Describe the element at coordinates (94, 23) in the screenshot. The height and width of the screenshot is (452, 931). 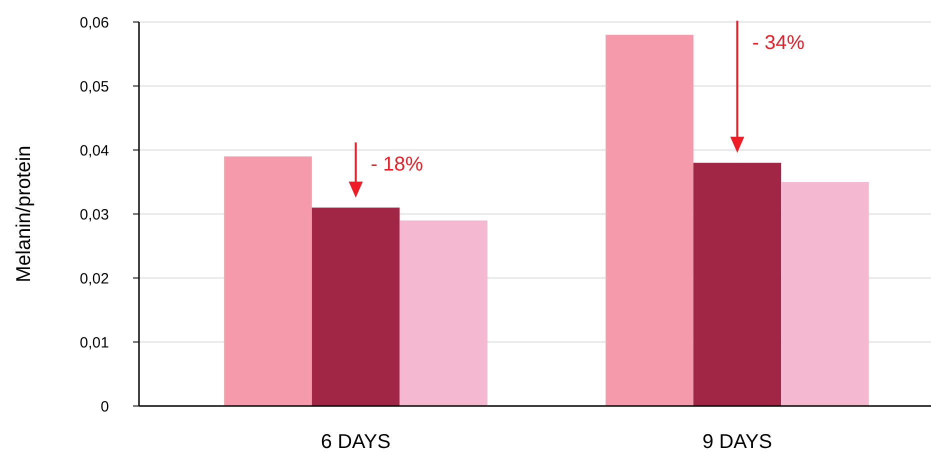
I see `y-tick-label: 0,06` at that location.